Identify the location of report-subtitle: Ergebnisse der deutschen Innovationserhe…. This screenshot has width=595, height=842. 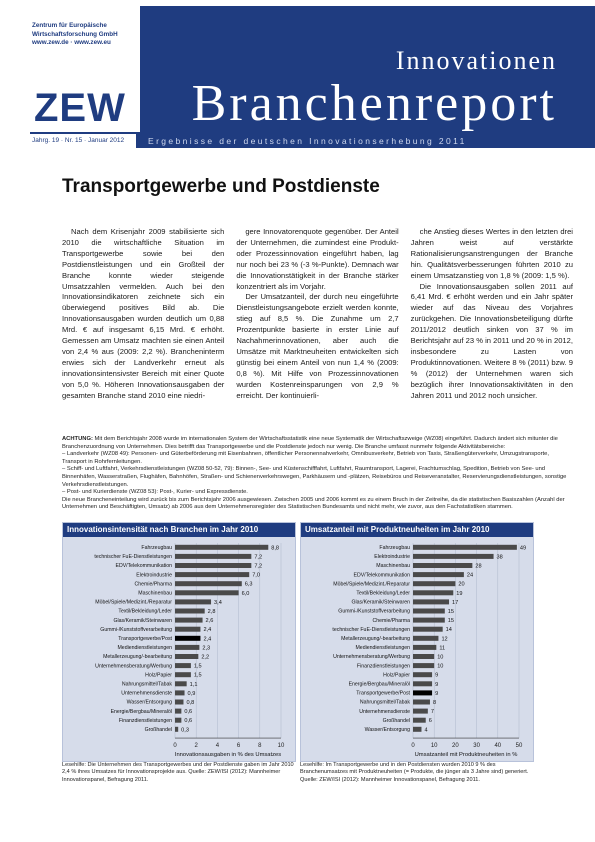
(307, 141).